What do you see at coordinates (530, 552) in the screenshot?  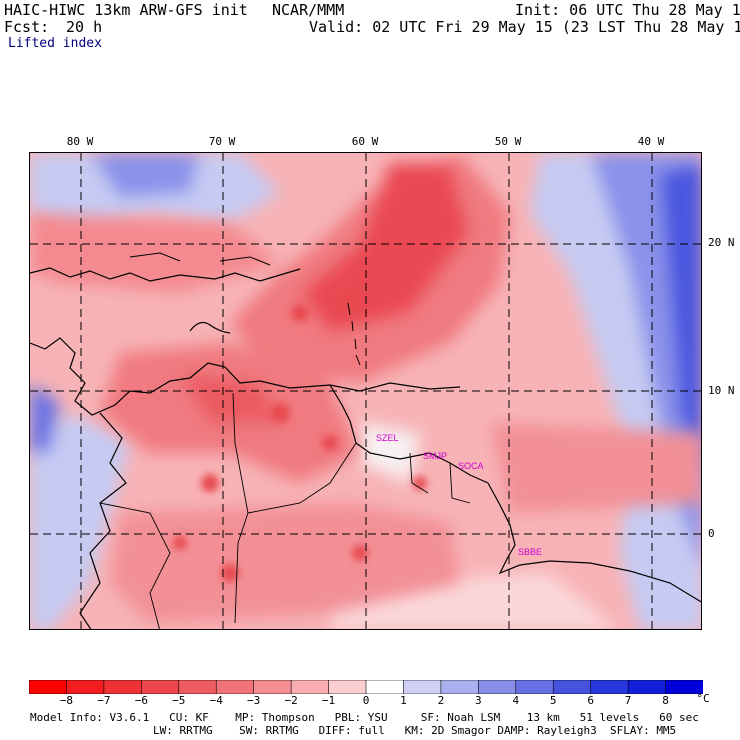 I see `station-label: SBBE` at bounding box center [530, 552].